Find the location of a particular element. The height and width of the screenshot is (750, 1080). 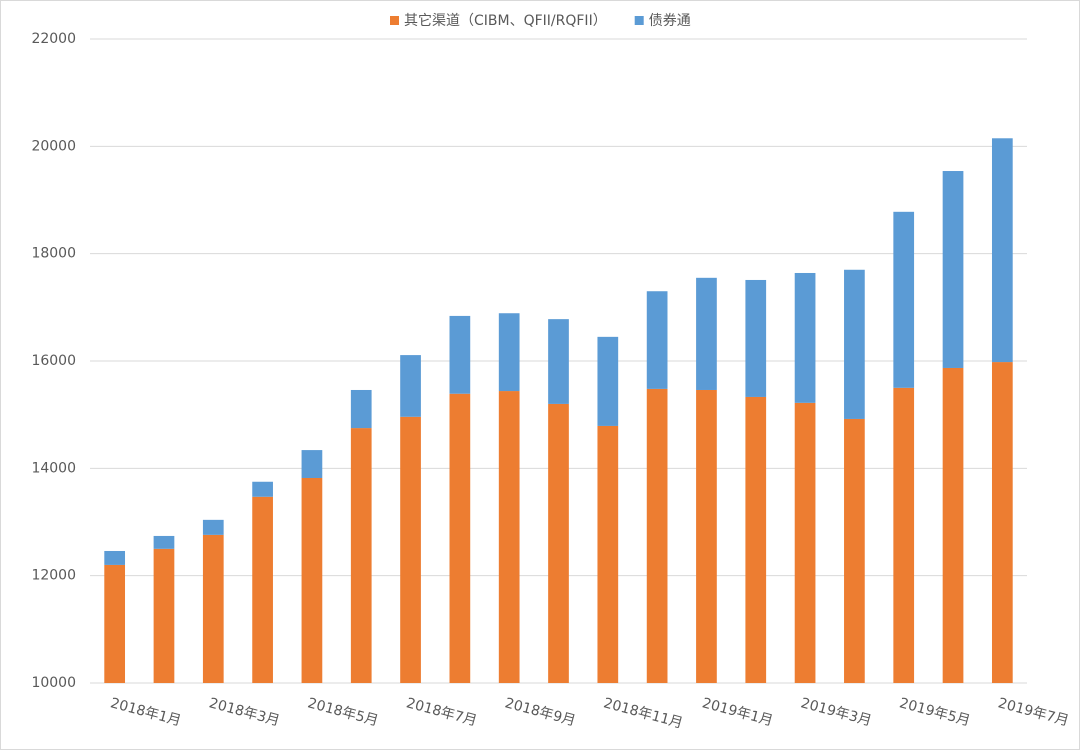

y-tick-label: 20000 is located at coordinates (53, 146).